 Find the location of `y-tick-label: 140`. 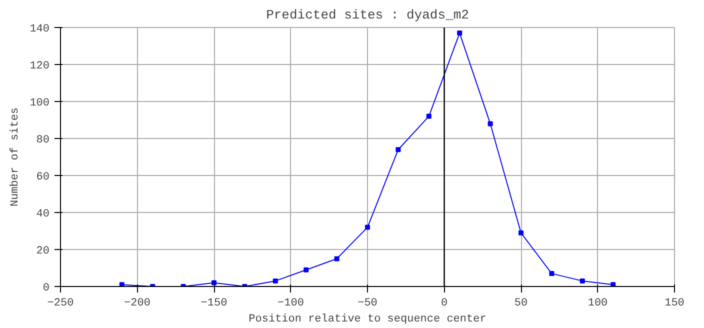

y-tick-label: 140 is located at coordinates (40, 30).